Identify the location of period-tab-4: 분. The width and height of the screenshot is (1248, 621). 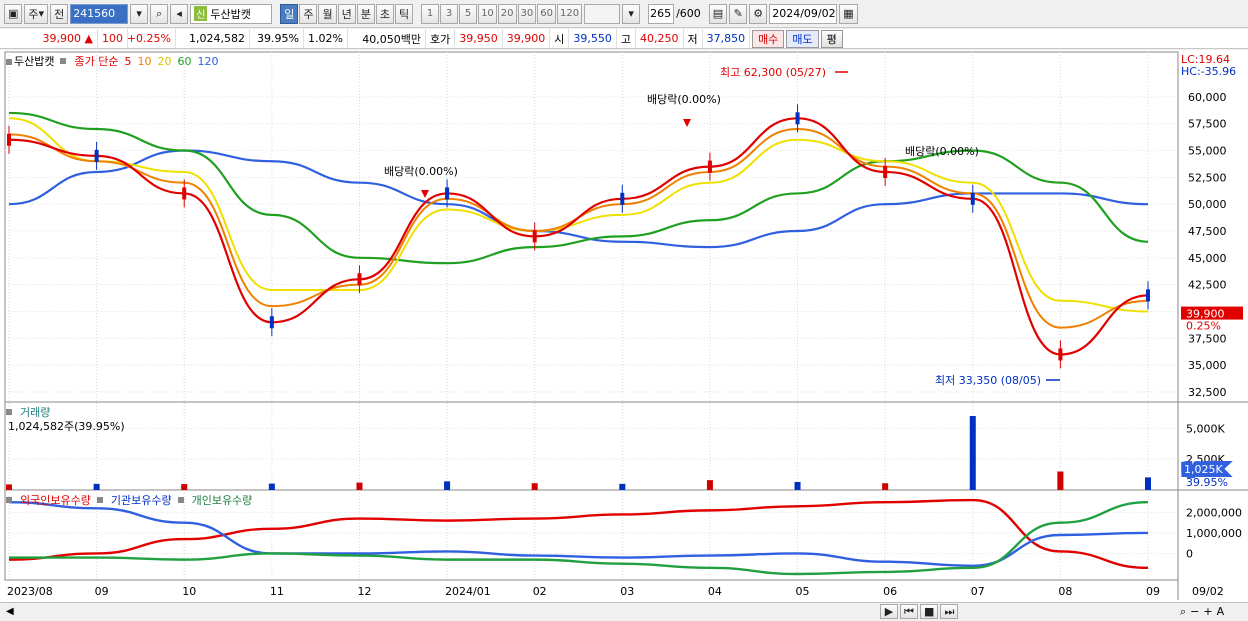
(365, 13).